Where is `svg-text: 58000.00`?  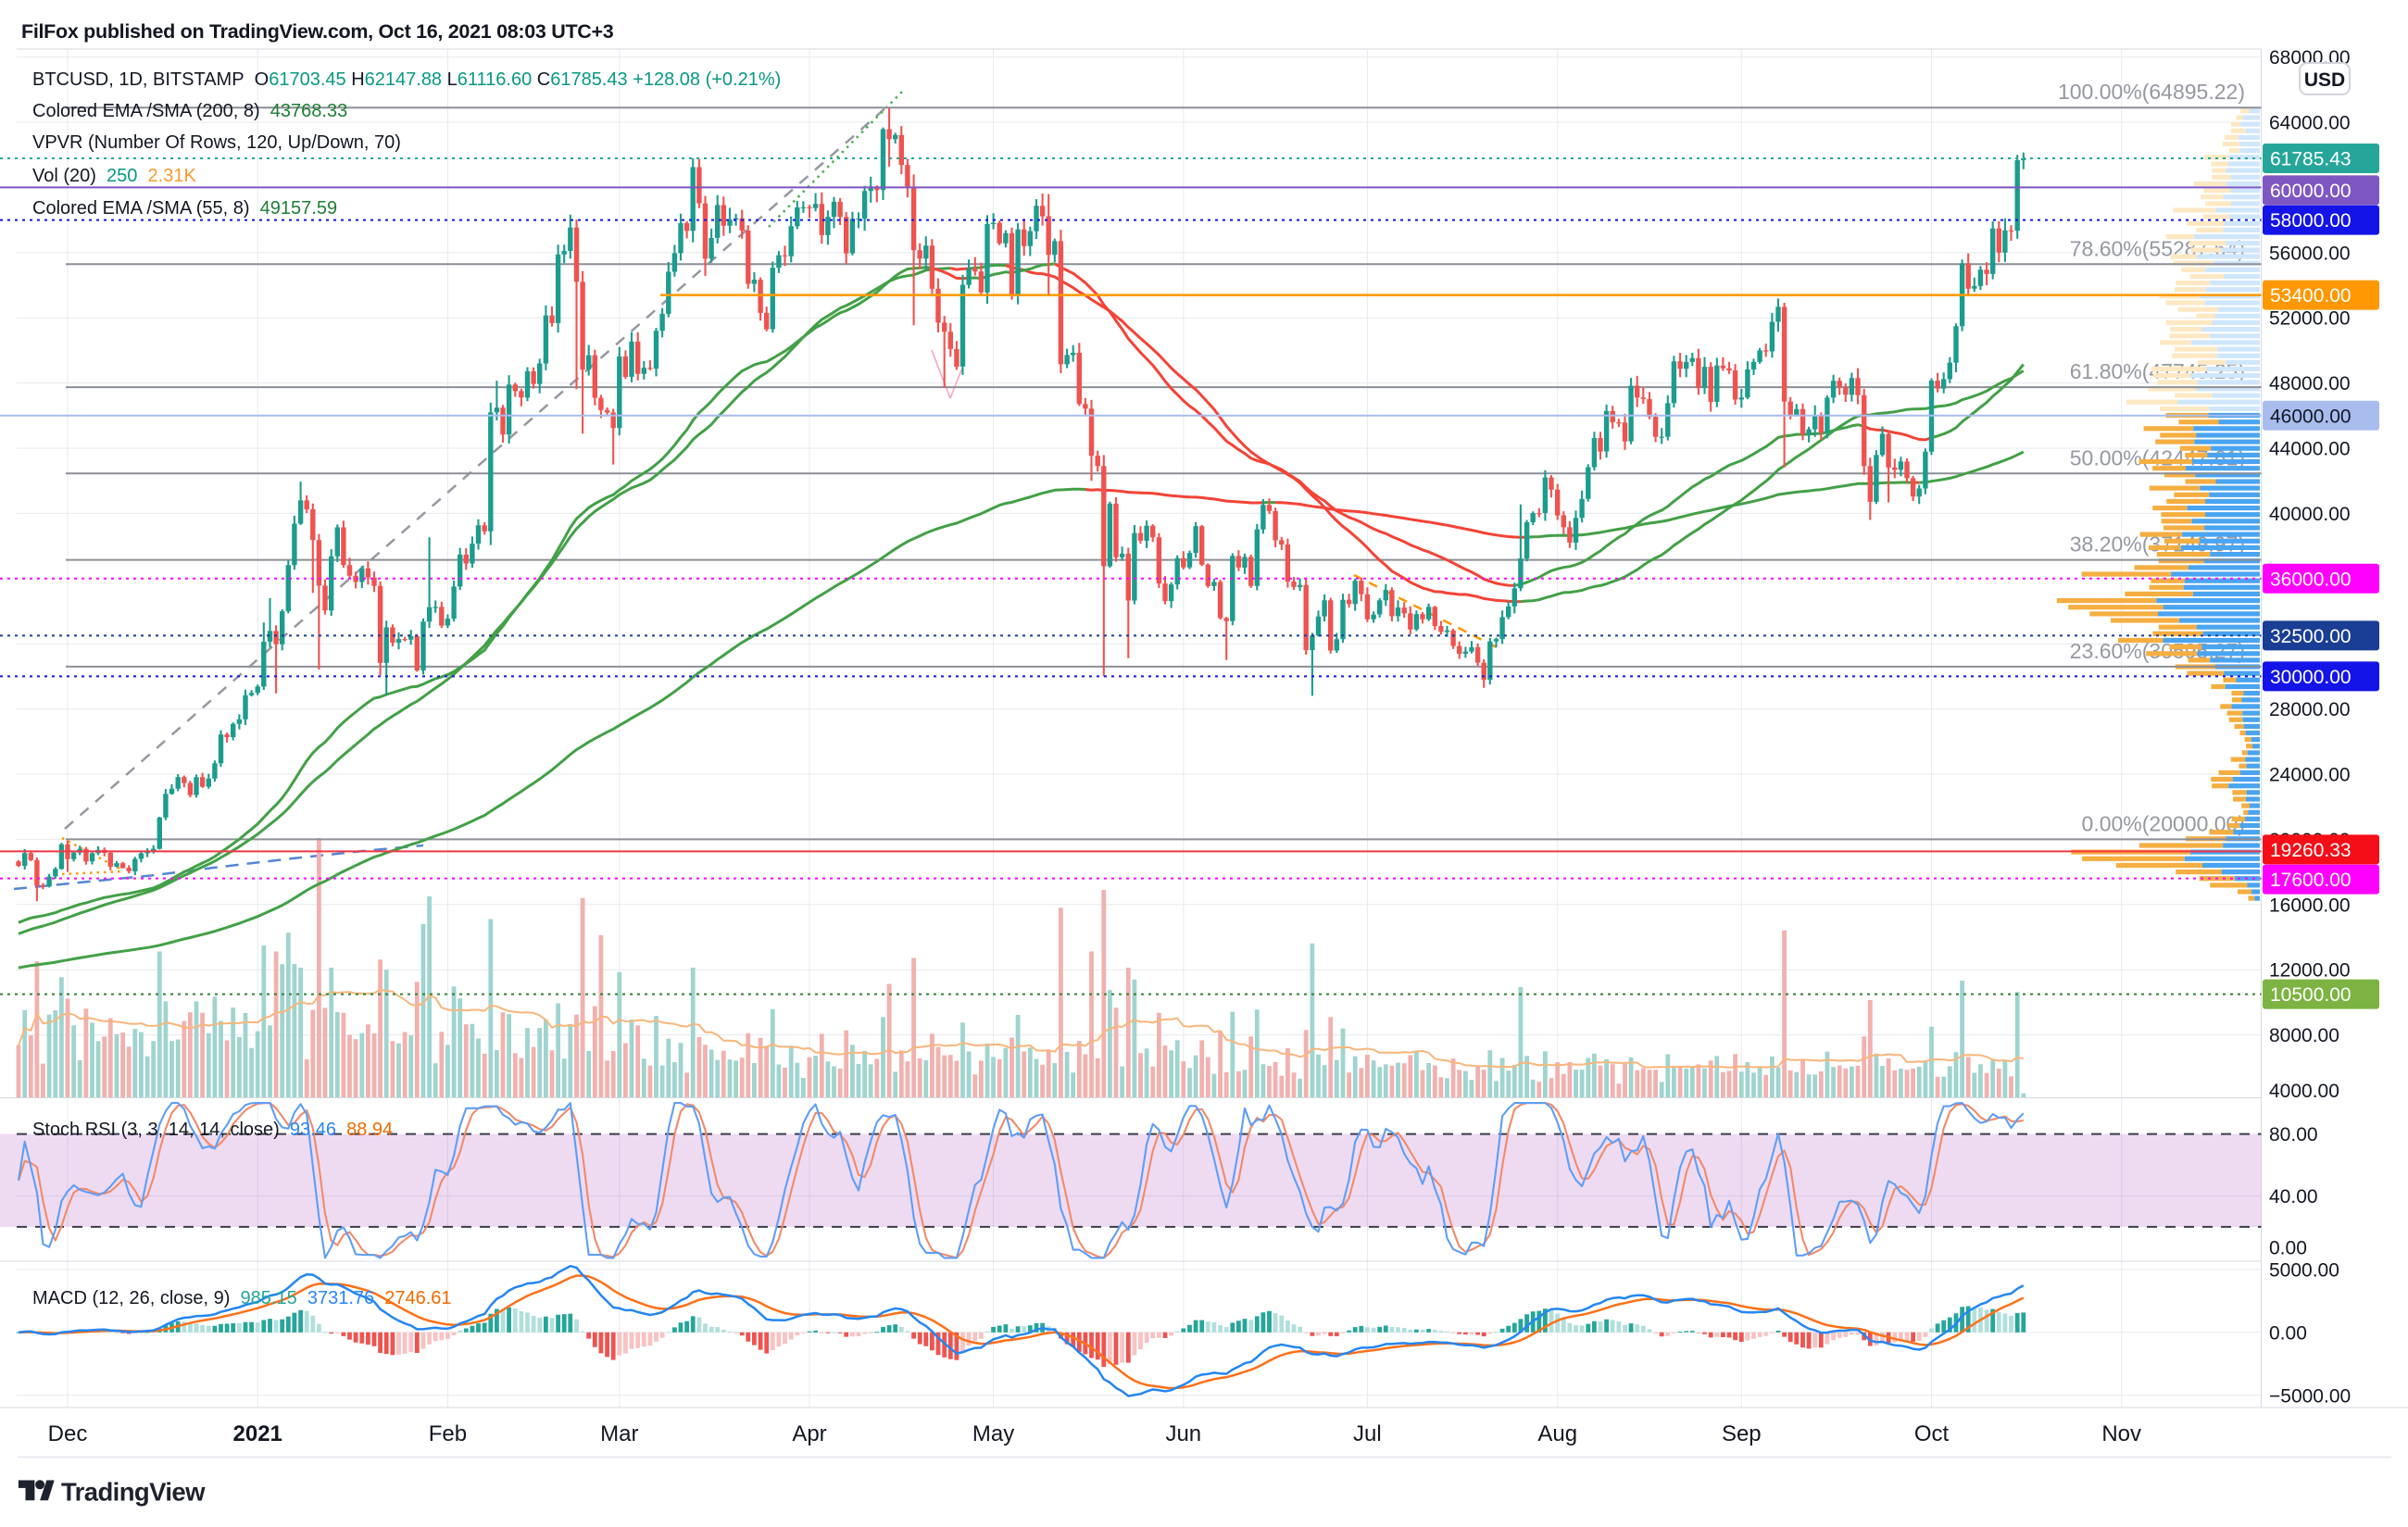 svg-text: 58000.00 is located at coordinates (2311, 221).